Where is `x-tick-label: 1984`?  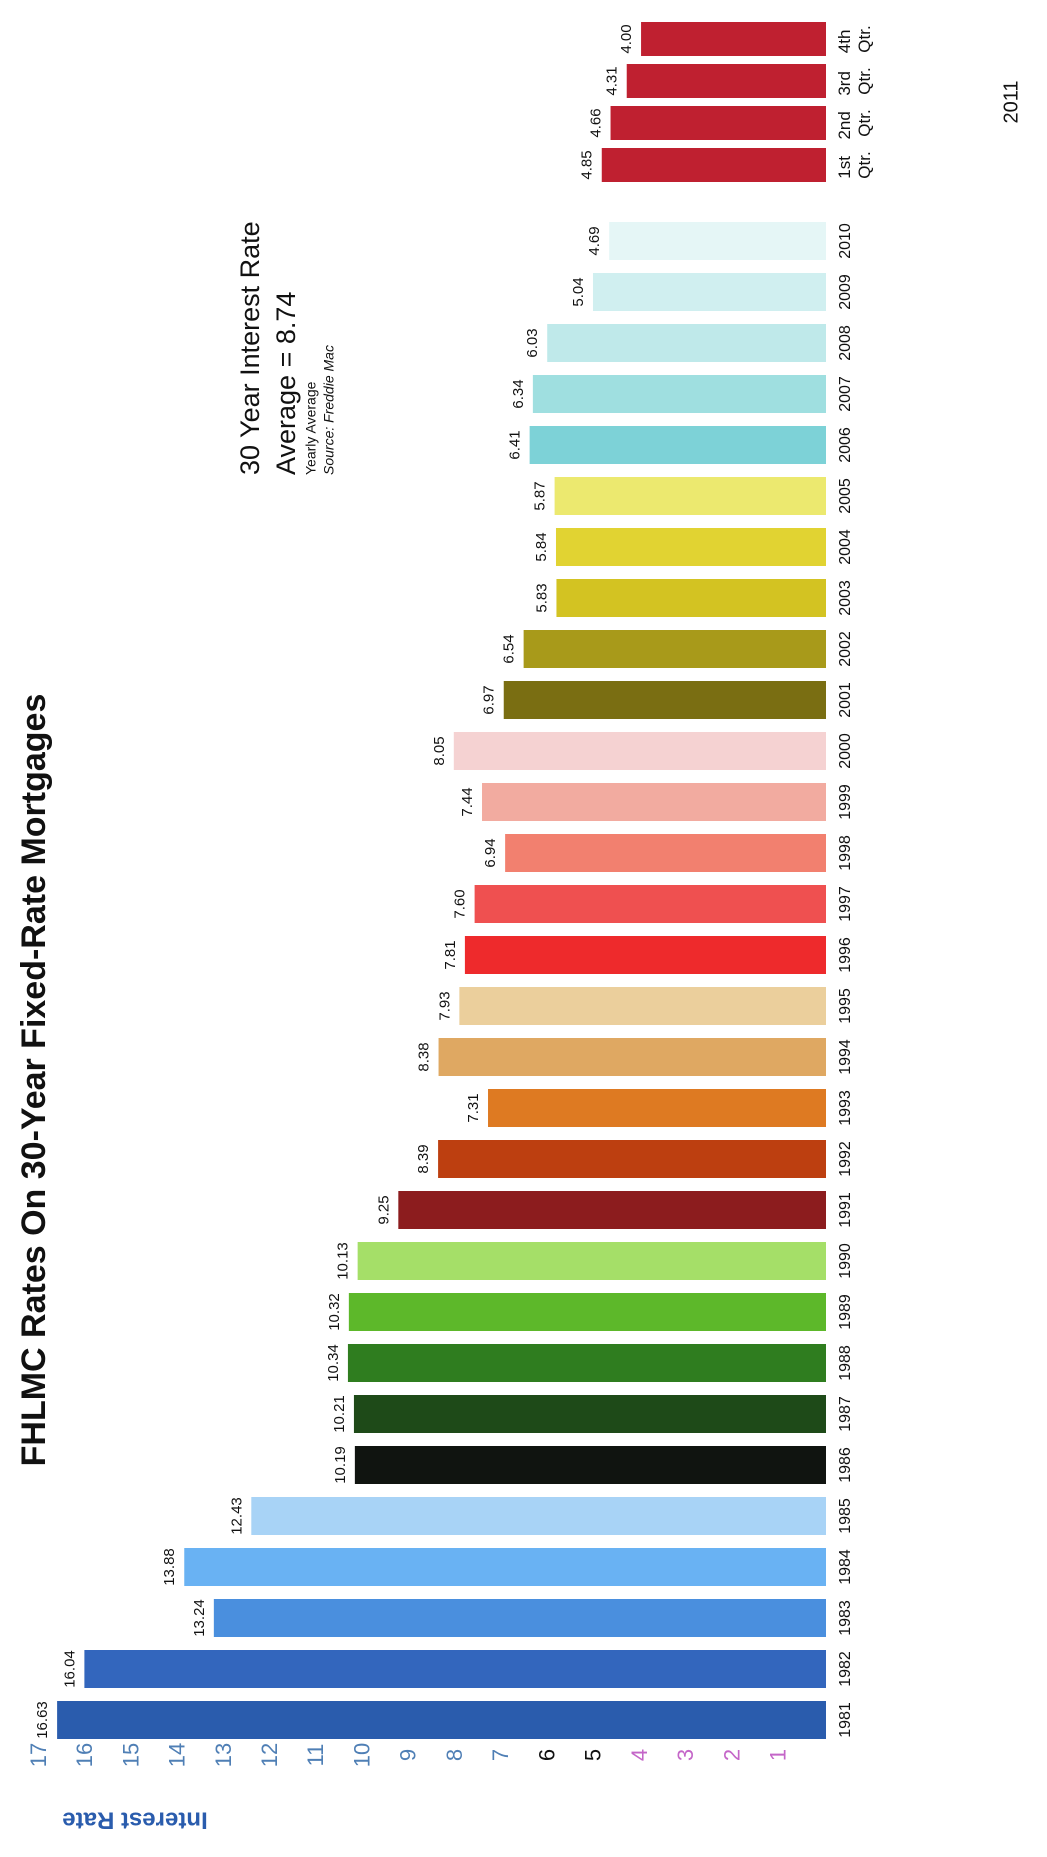 x-tick-label: 1984 is located at coordinates (845, 1567).